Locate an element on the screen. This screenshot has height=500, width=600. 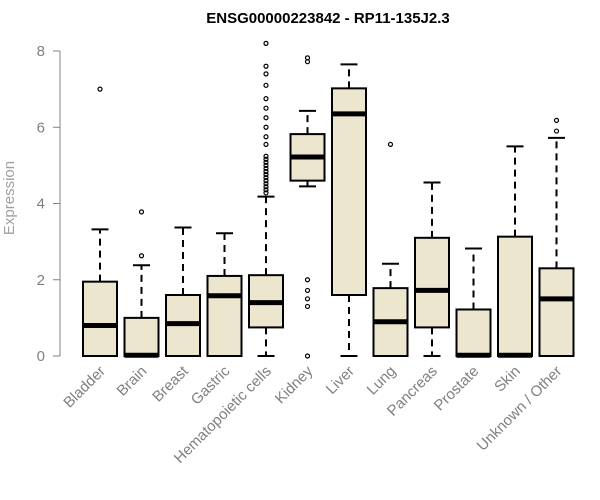
x-tick-label: Liver is located at coordinates (340, 380).